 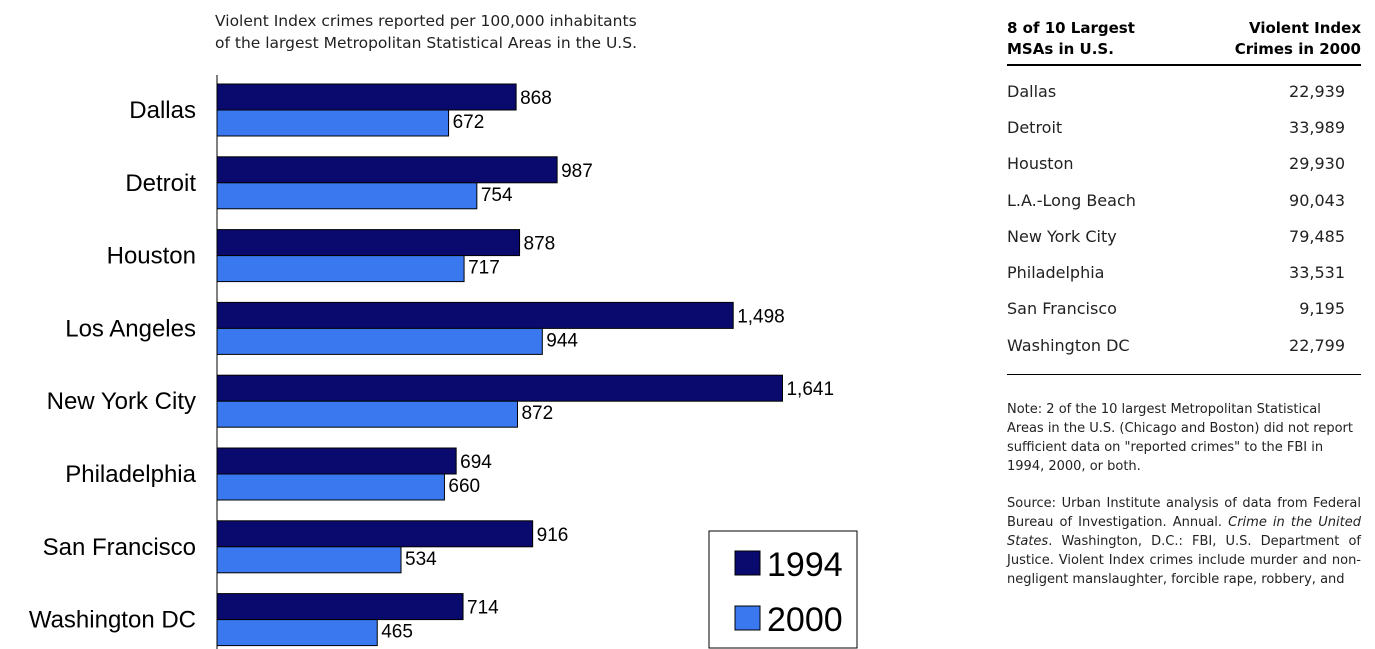 I want to click on table-row: Detroit 33,989, so click(x=1184, y=127).